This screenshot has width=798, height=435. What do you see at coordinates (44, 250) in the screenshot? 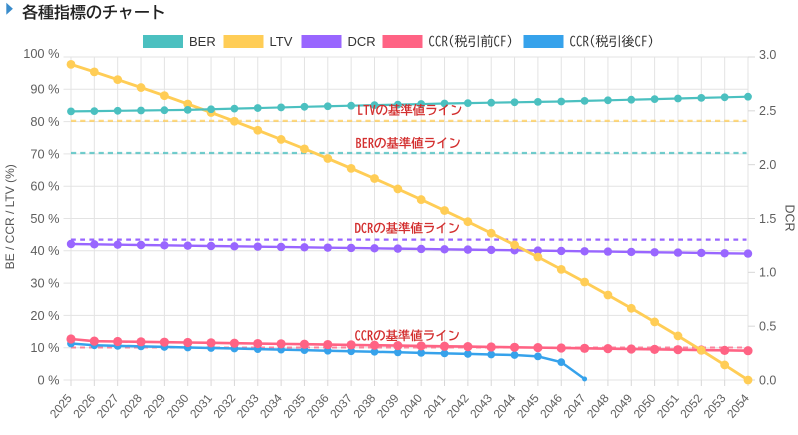
I see `svg-text: 40 %` at bounding box center [44, 250].